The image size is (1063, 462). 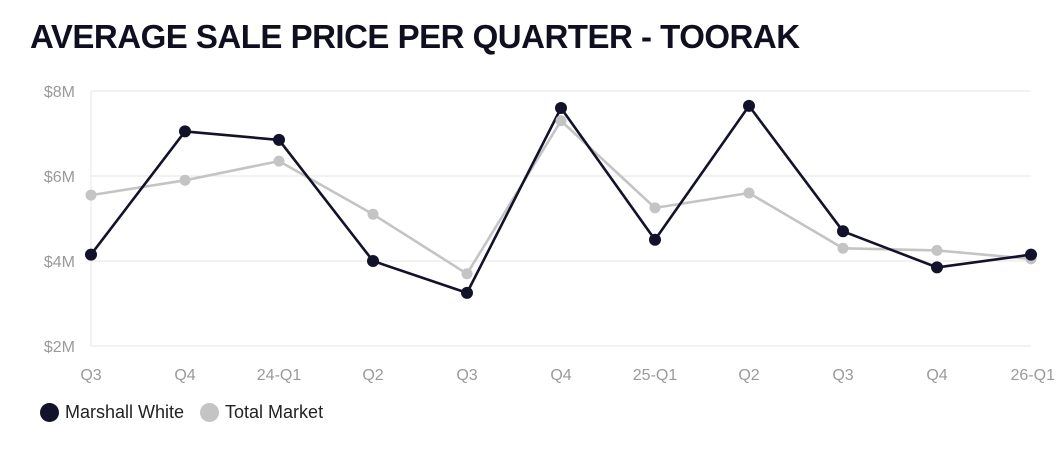 I want to click on y-tick-label: $6M, so click(x=59, y=177).